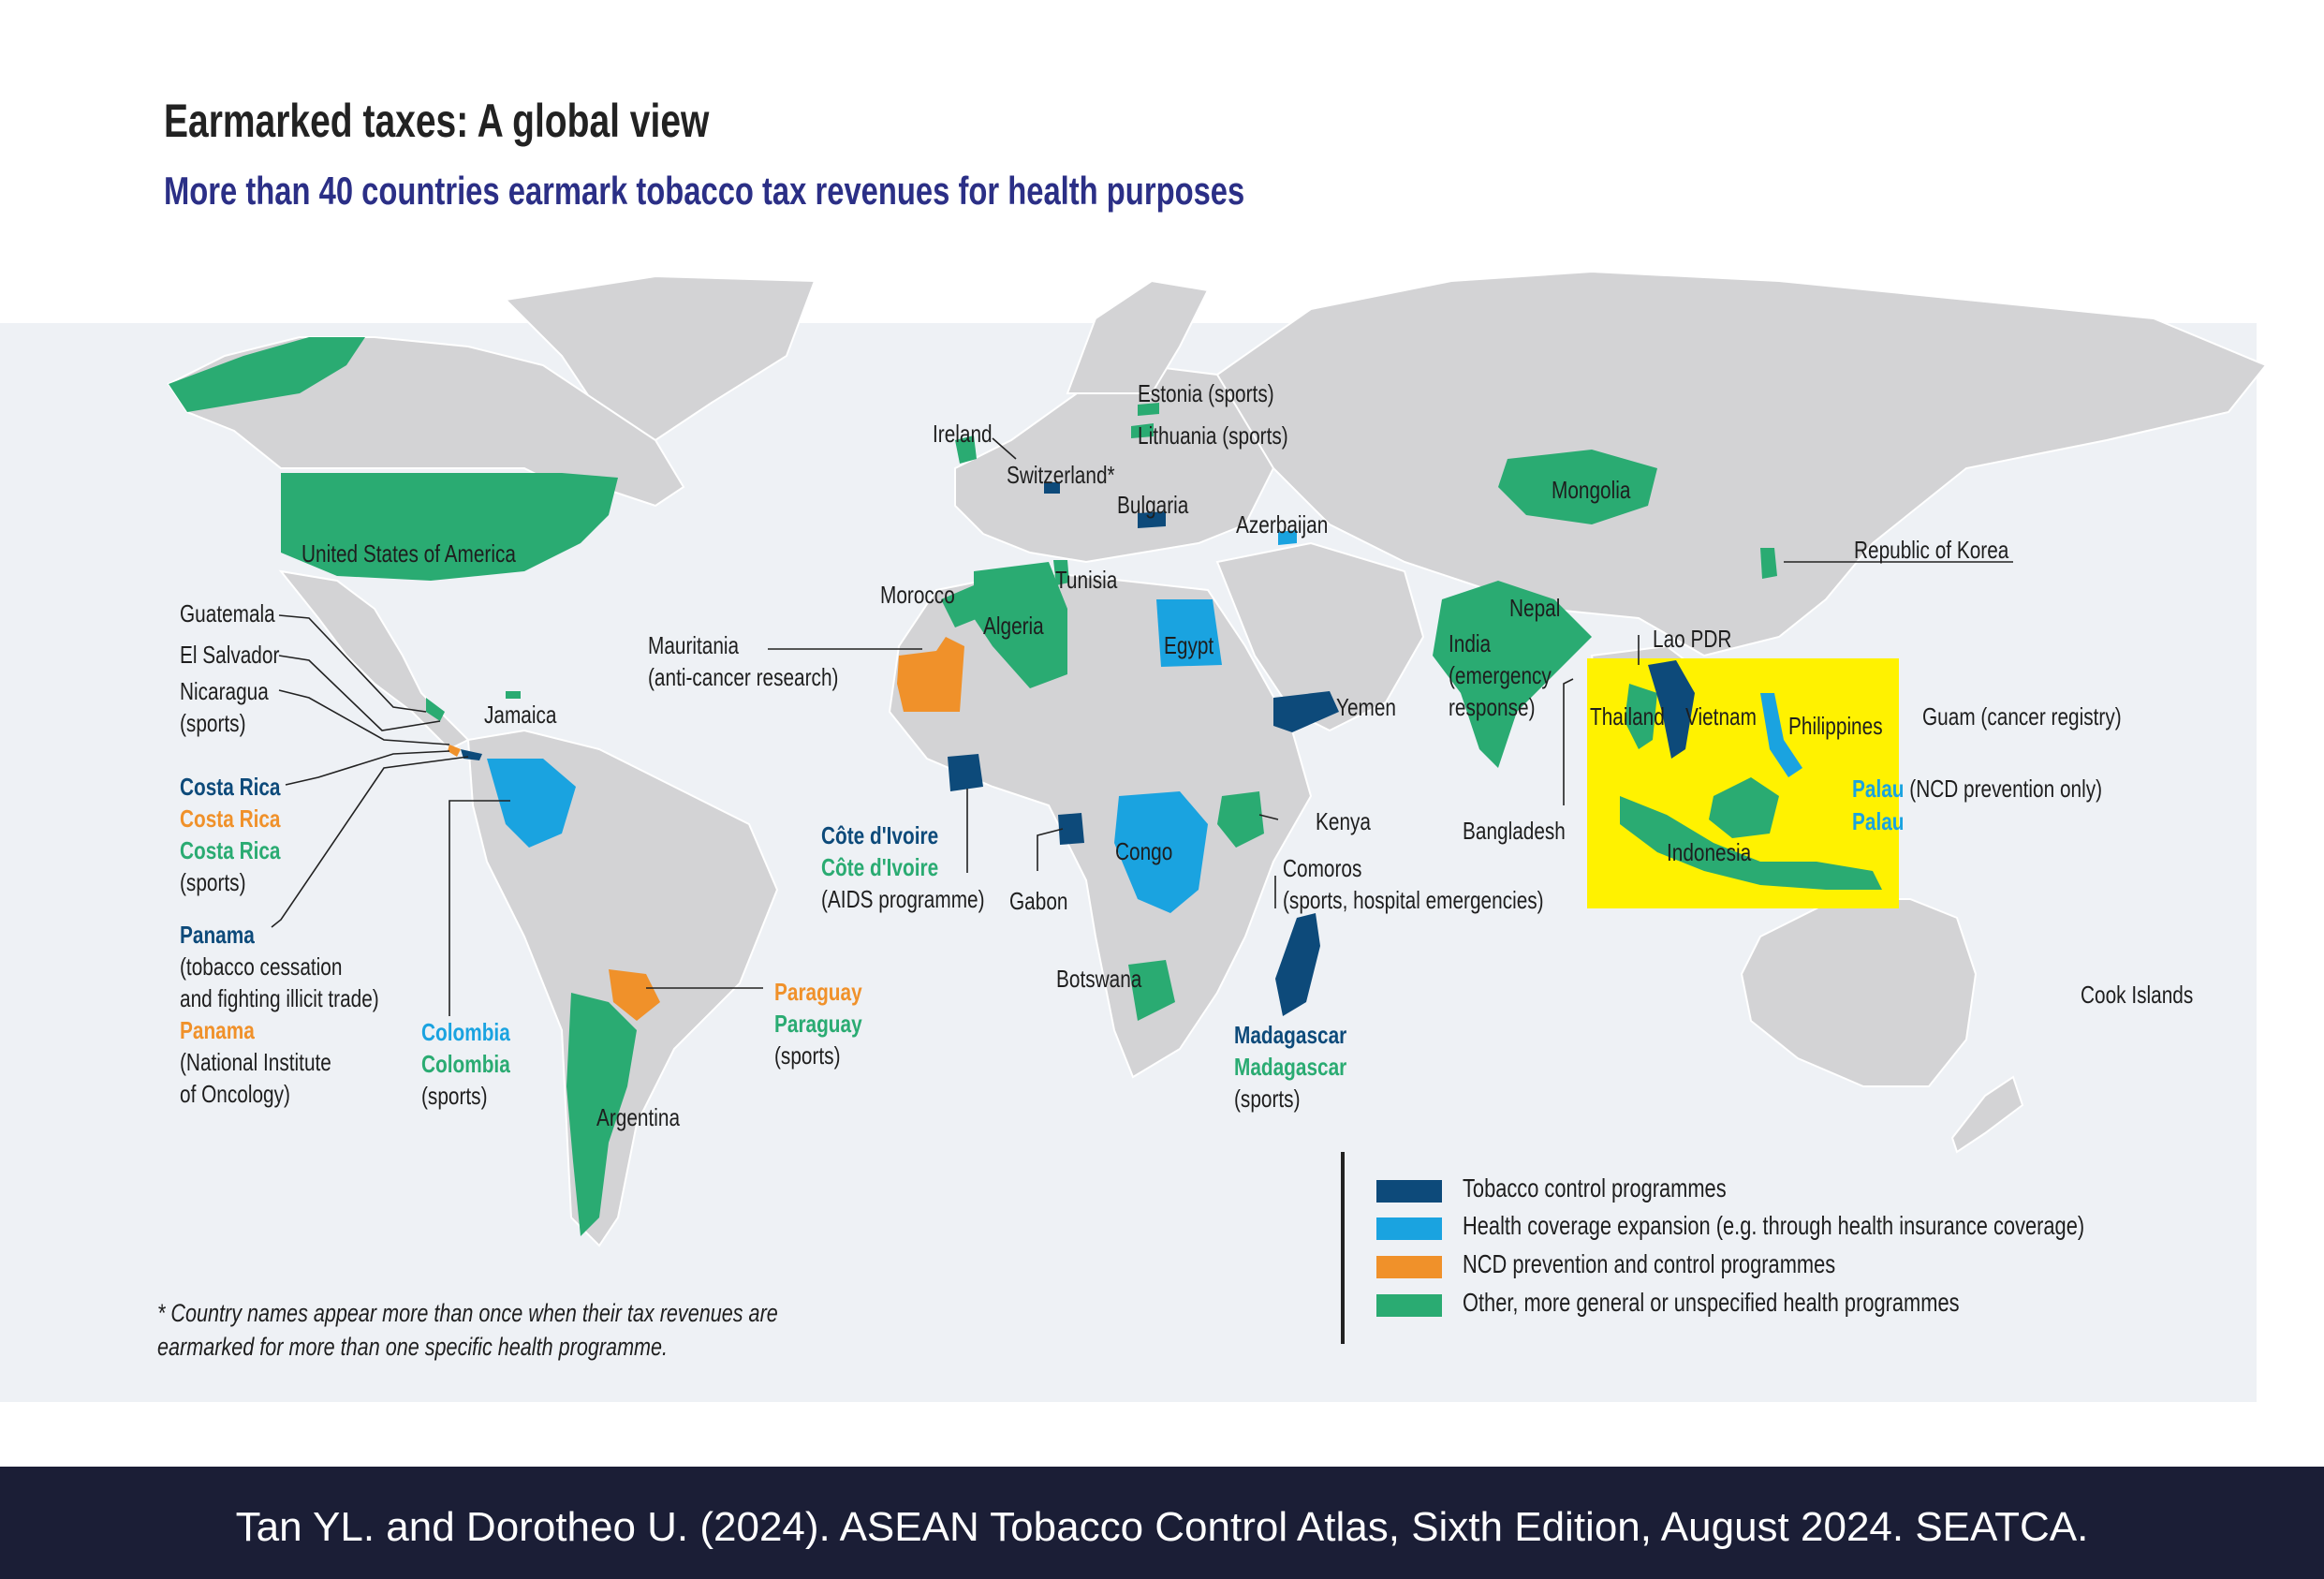 The height and width of the screenshot is (1579, 2324). Describe the element at coordinates (818, 1024) in the screenshot. I see `label-paraguay-2: Paraguay` at that location.